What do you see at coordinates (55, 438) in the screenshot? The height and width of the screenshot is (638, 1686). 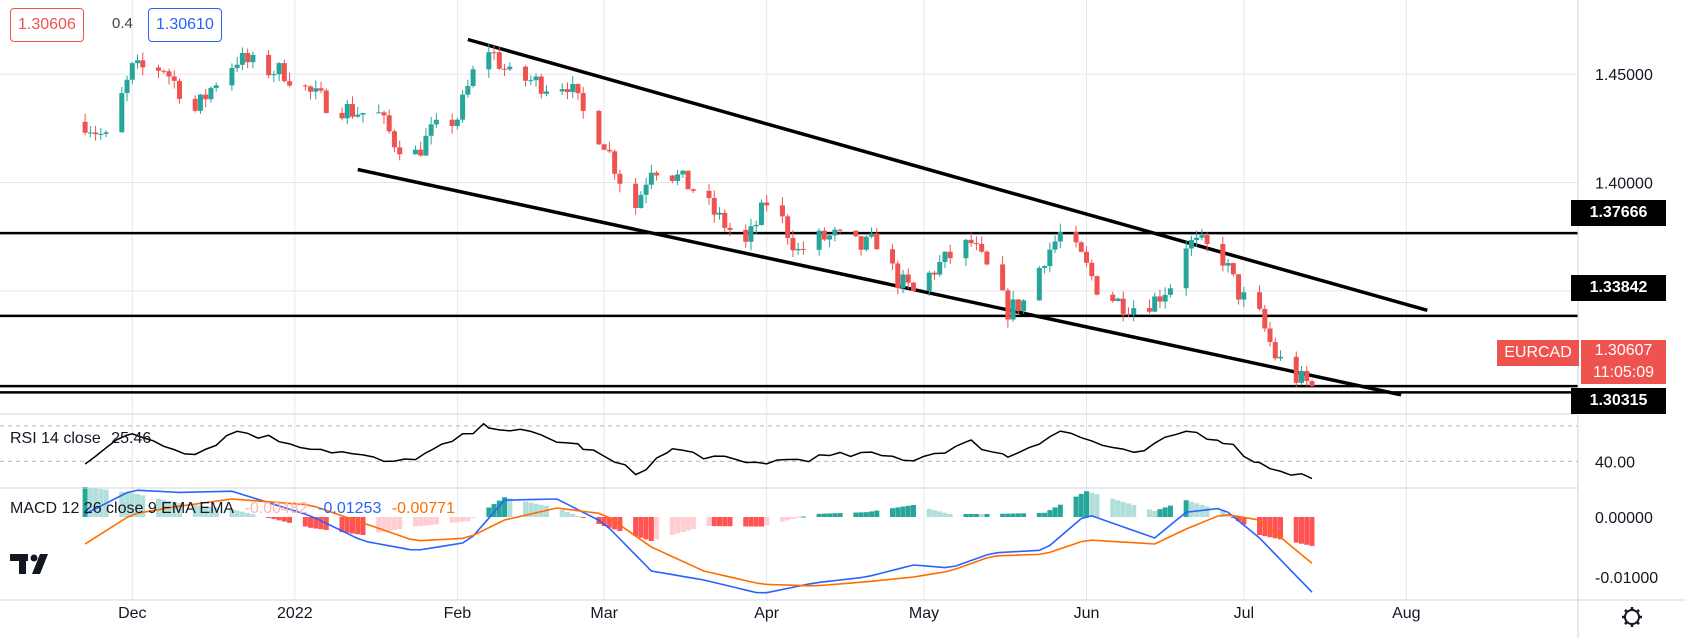 I see `rsi-title: RSI 14 close` at bounding box center [55, 438].